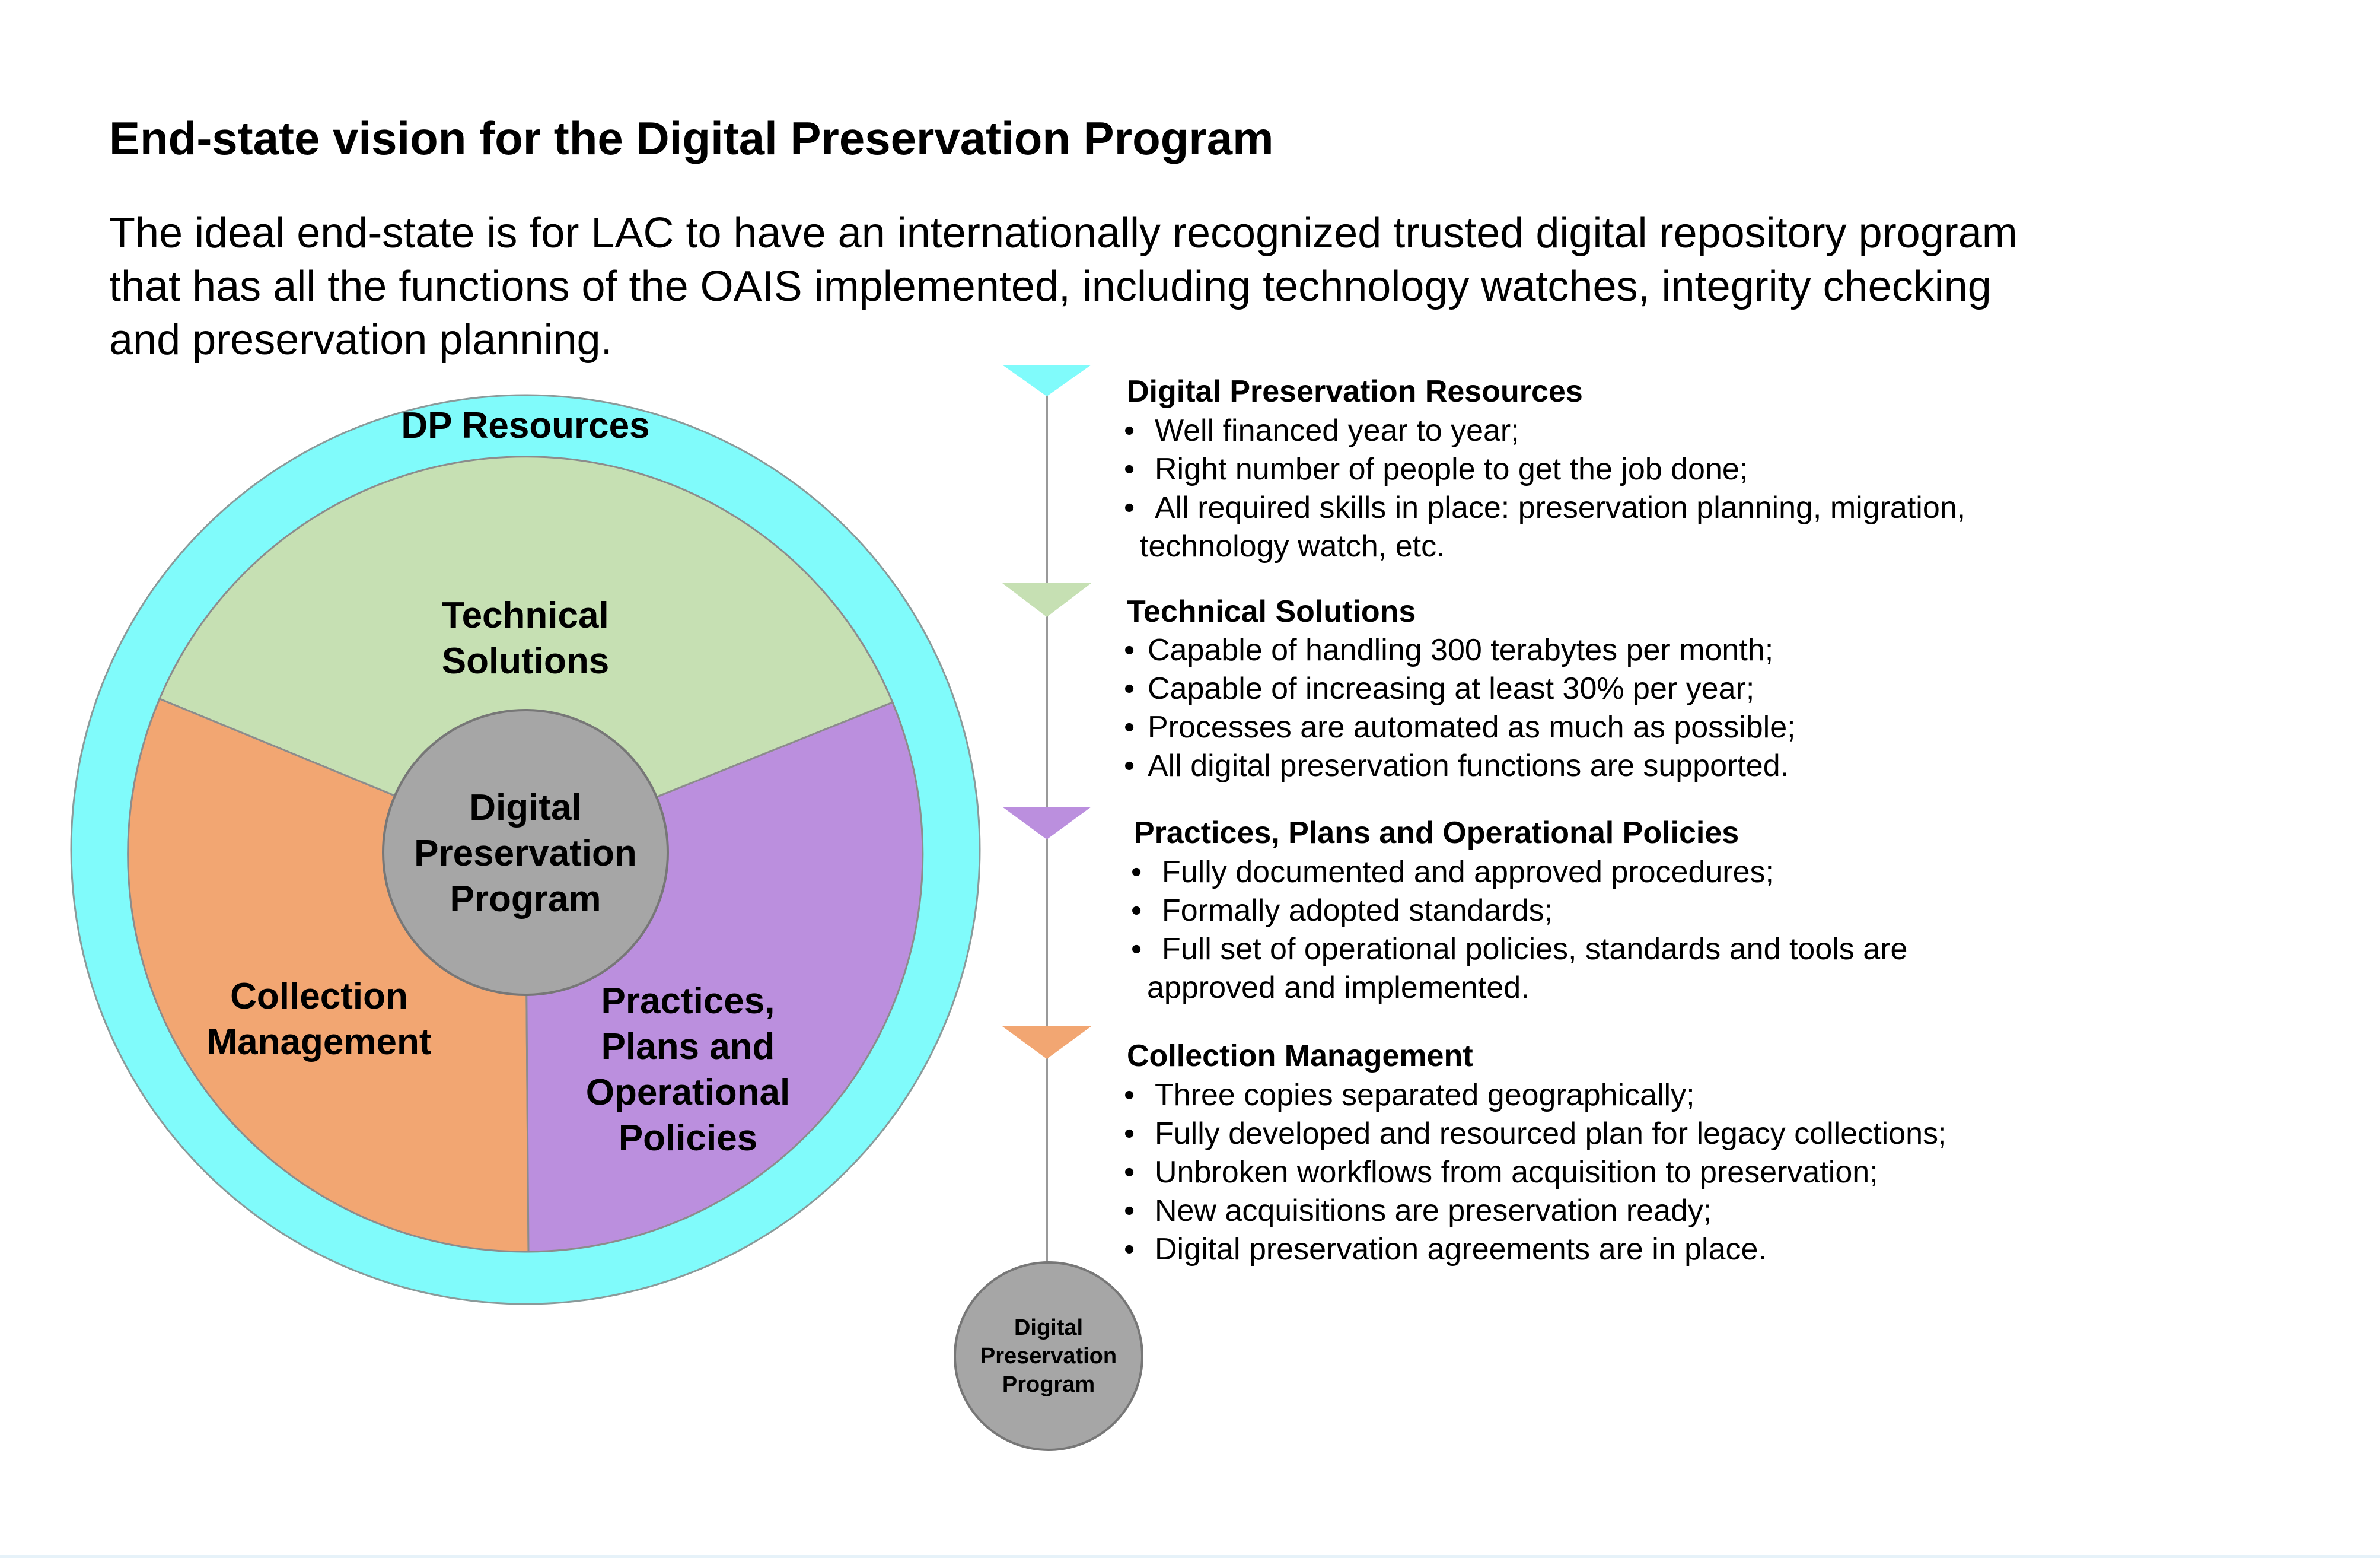 This screenshot has height=1562, width=2380. What do you see at coordinates (688, 1001) in the screenshot?
I see `practices-label: Practices,` at bounding box center [688, 1001].